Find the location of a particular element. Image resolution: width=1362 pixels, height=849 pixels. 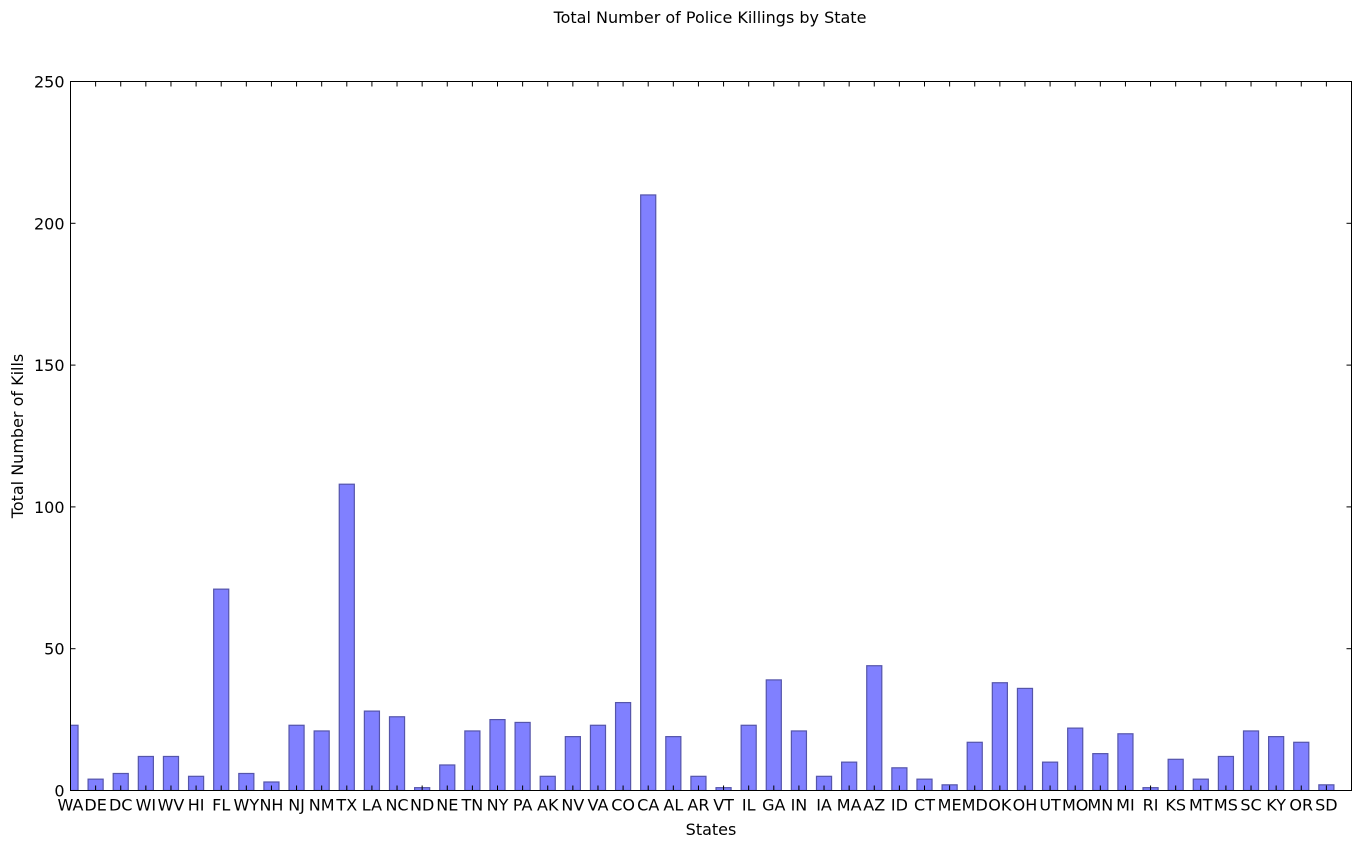

x-tick-label-ak: AK is located at coordinates (548, 805).